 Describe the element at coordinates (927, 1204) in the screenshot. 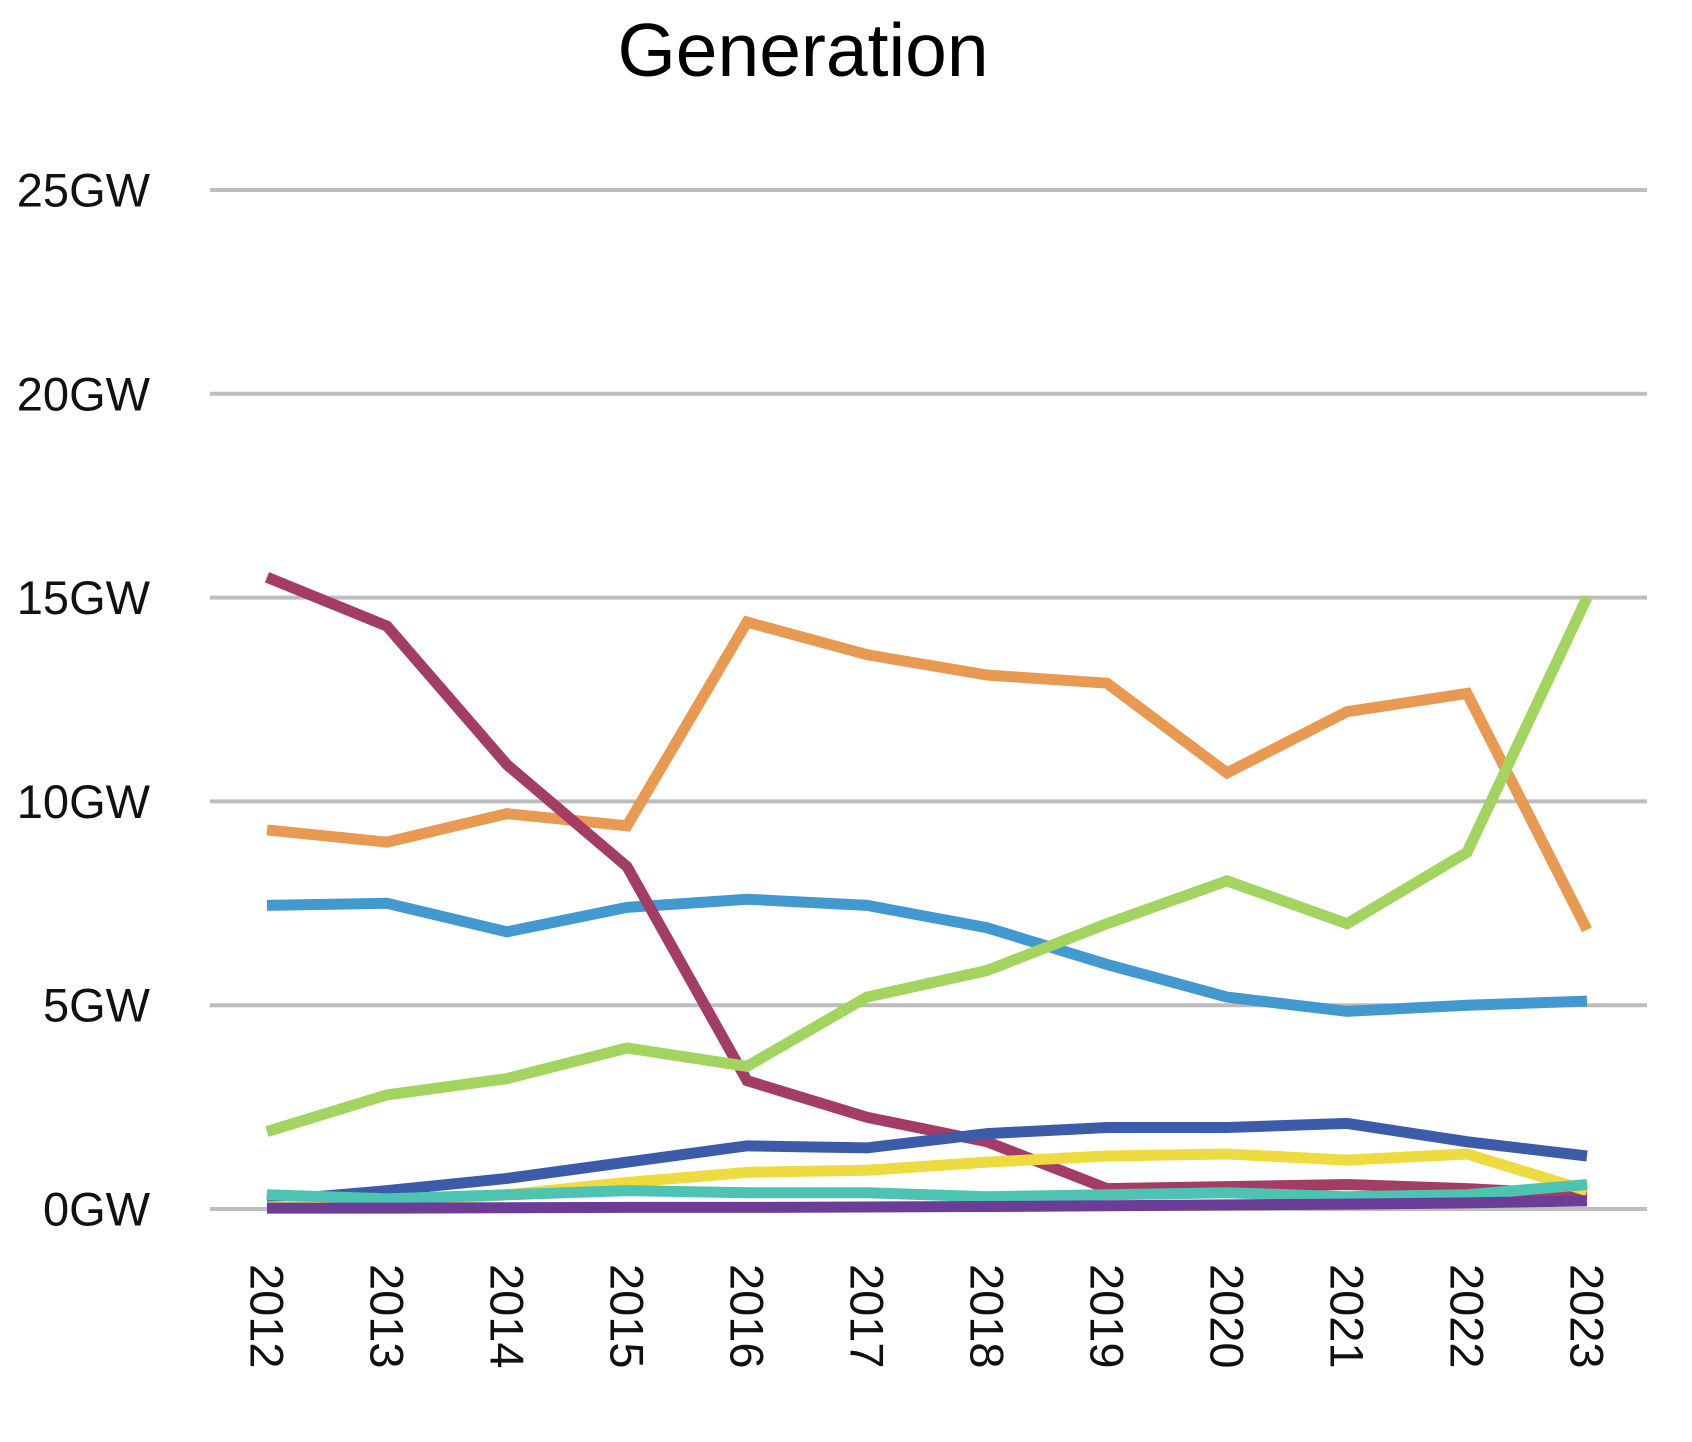

I see `series-line-purple` at that location.